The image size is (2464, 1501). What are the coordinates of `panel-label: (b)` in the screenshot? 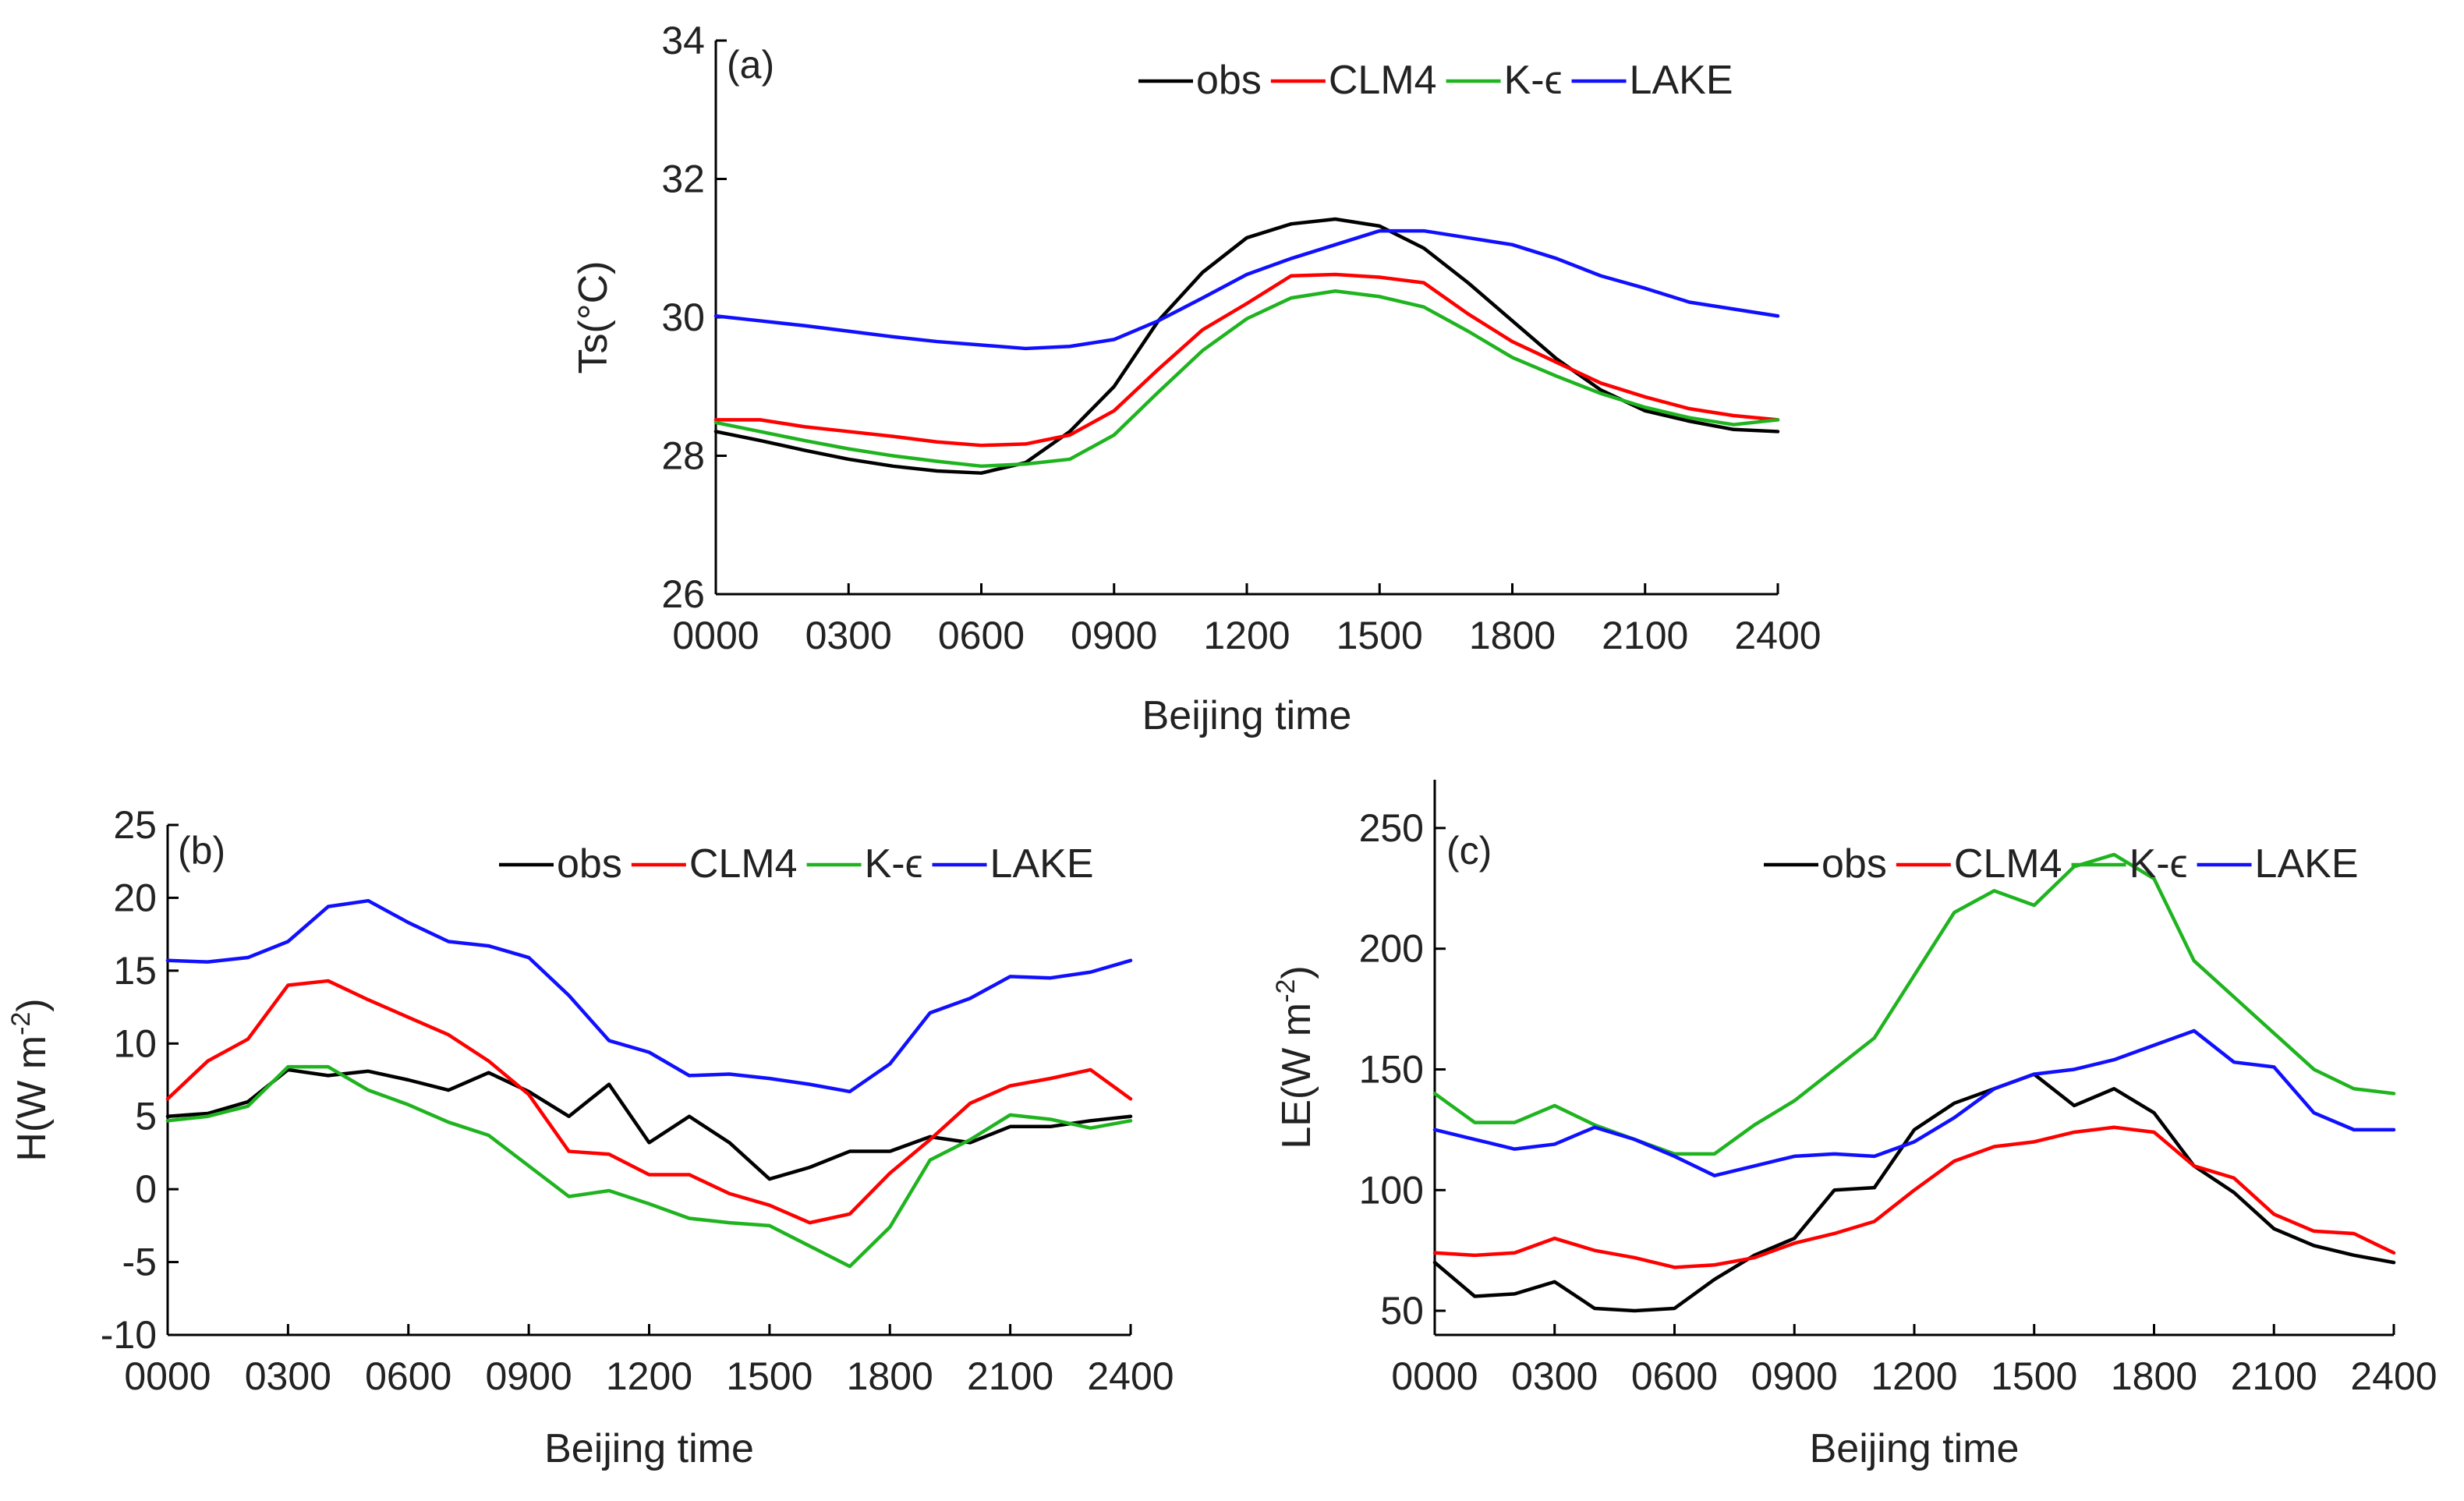 It's located at (202, 851).